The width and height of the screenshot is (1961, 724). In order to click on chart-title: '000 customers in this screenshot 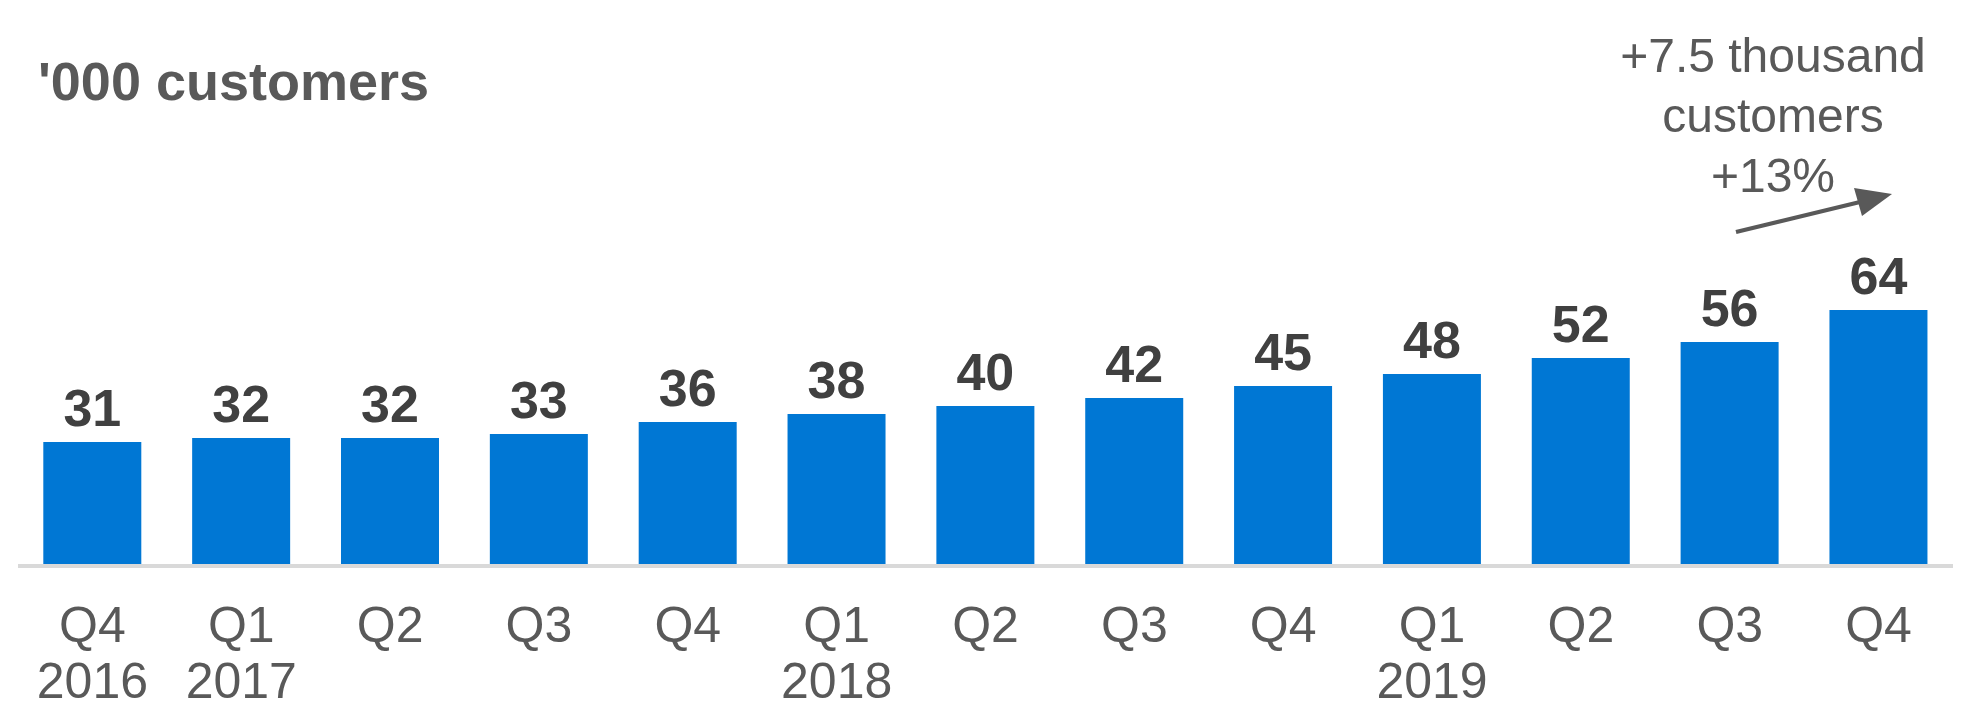, I will do `click(234, 81)`.